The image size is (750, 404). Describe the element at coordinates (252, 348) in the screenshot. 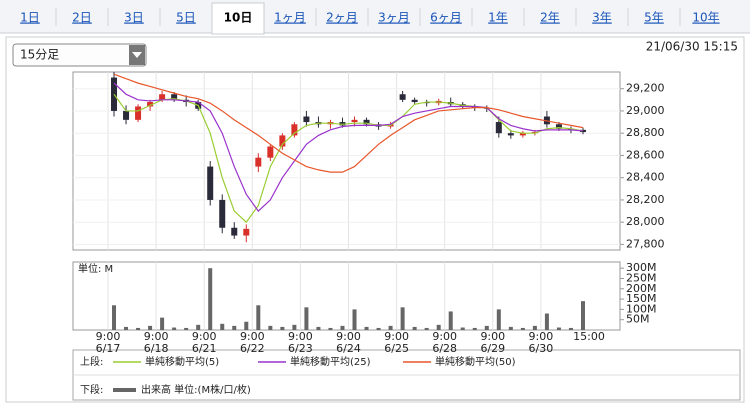

I see `x-date-label: 6/22` at that location.